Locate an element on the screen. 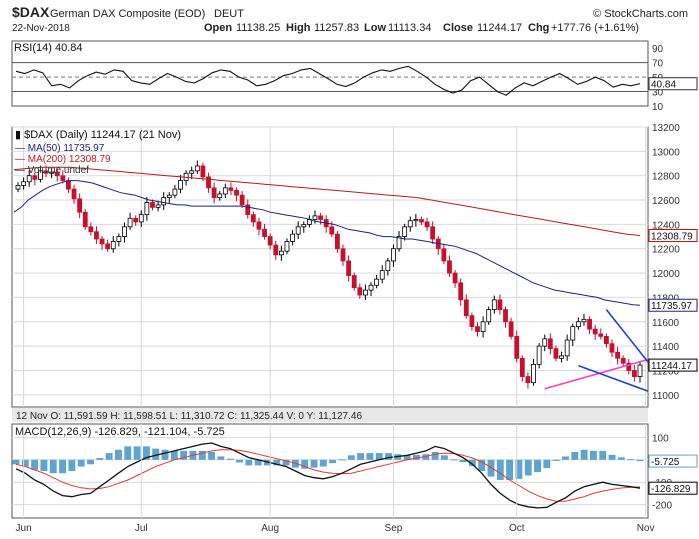 The width and height of the screenshot is (699, 539). ma200-line is located at coordinates (327, 201).